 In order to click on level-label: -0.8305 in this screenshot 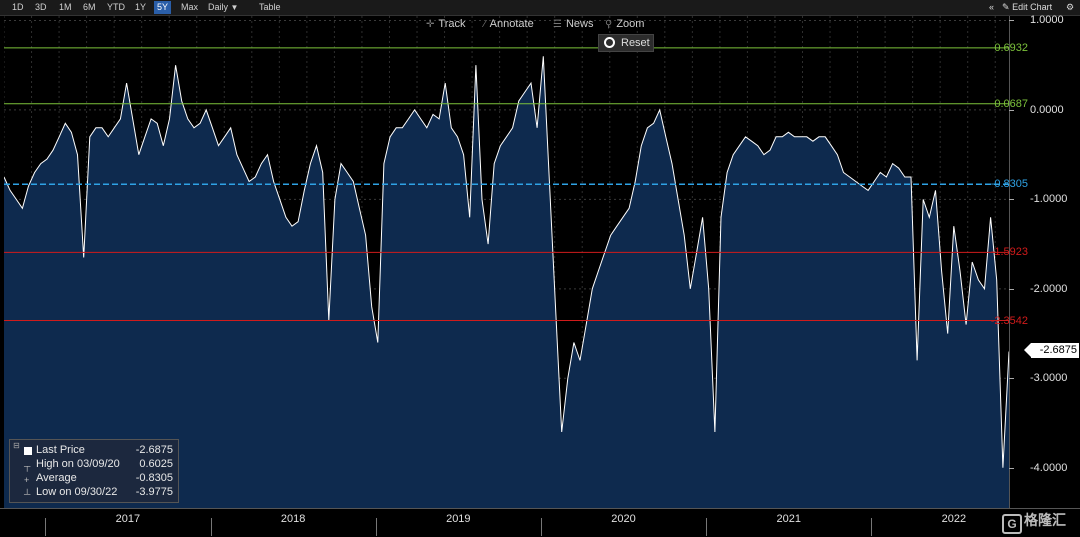, I will do `click(1009, 184)`.